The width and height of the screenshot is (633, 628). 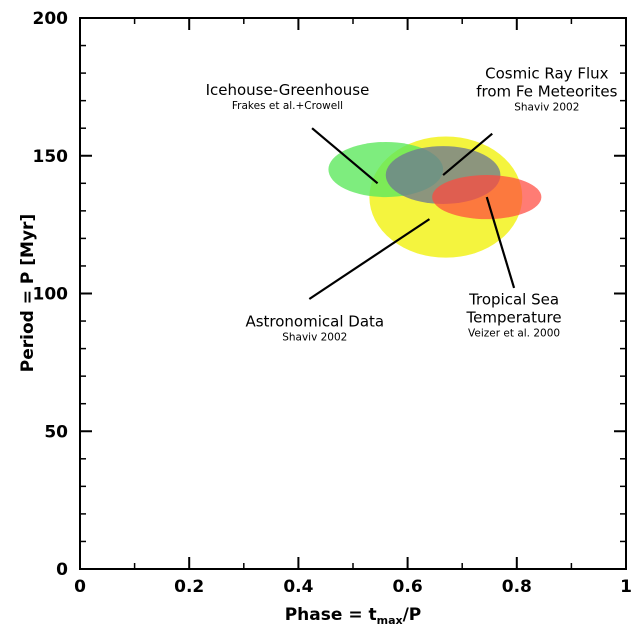 I want to click on pointer-line-cosmic, so click(x=467, y=154).